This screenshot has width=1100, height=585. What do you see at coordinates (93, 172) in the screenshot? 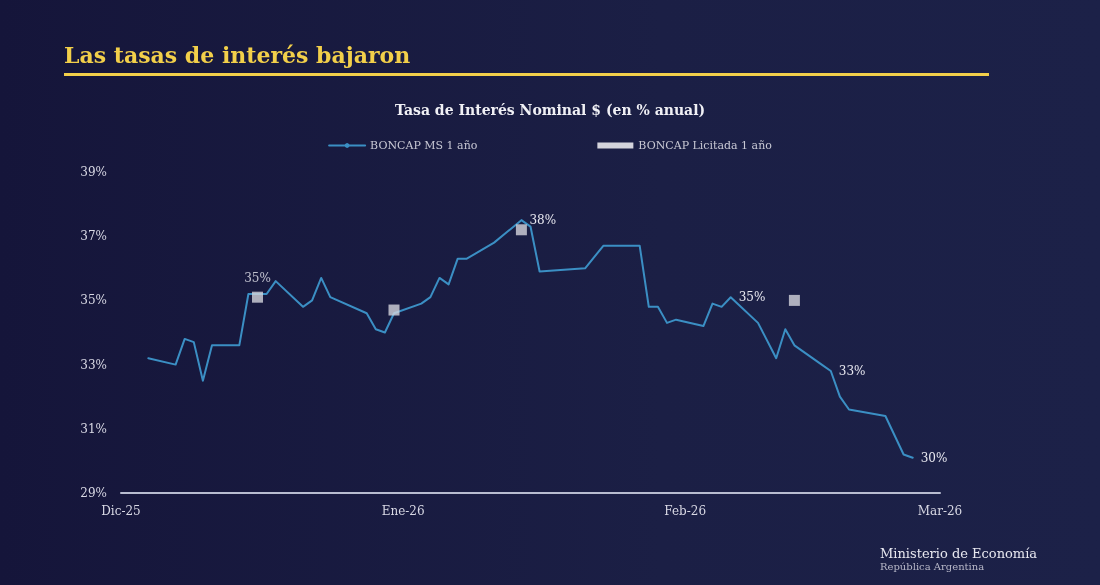
I see `y-tick-label: 39%` at bounding box center [93, 172].